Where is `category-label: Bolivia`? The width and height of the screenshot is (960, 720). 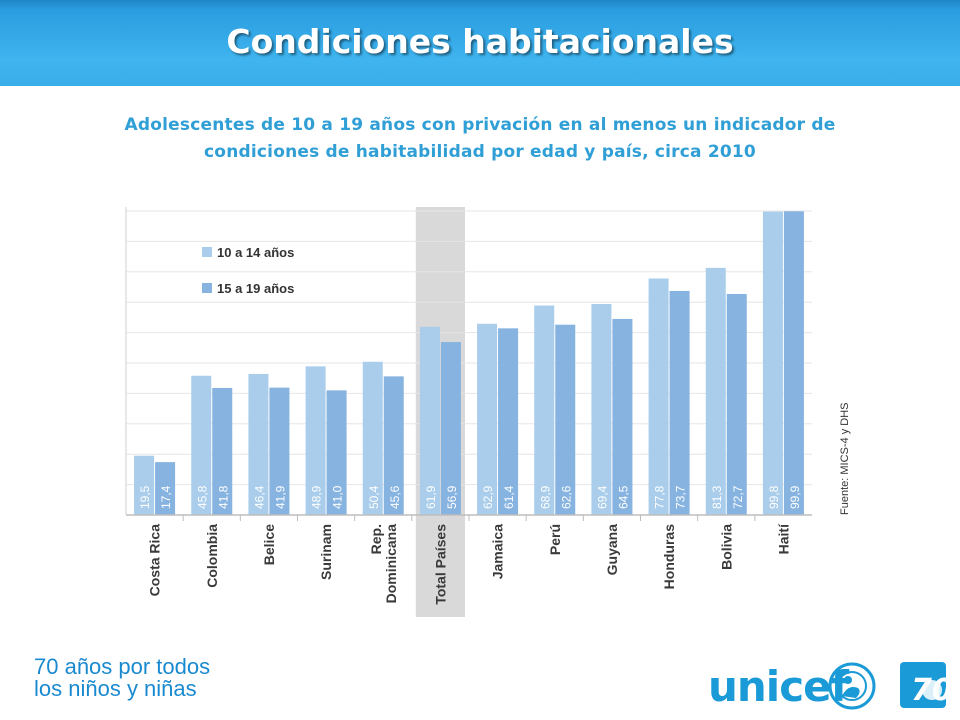 category-label: Bolivia is located at coordinates (726, 547).